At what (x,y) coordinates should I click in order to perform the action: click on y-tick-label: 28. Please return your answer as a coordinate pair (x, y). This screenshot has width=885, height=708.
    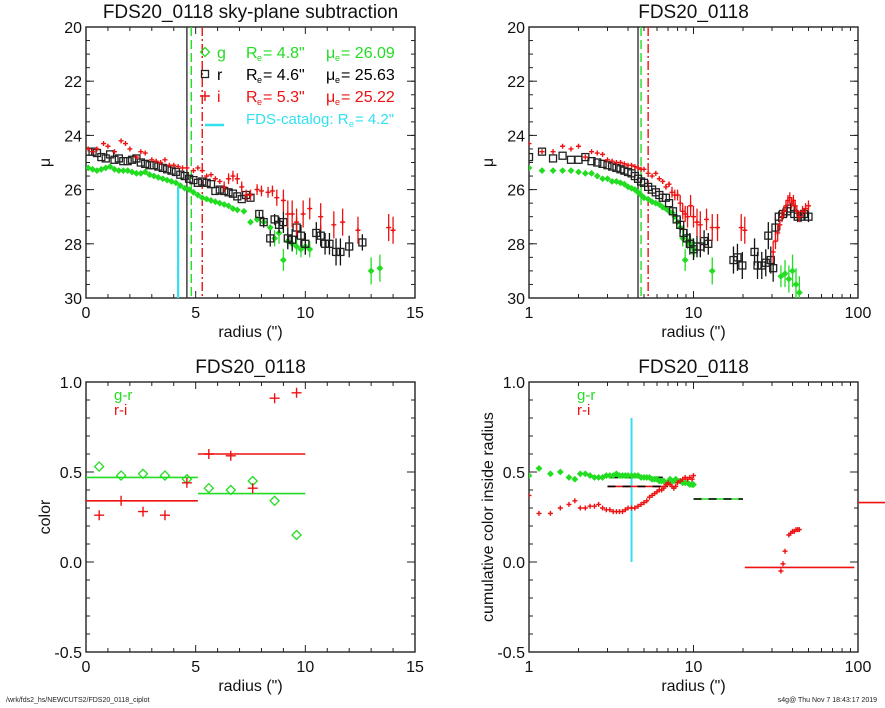
    Looking at the image, I should click on (73, 245).